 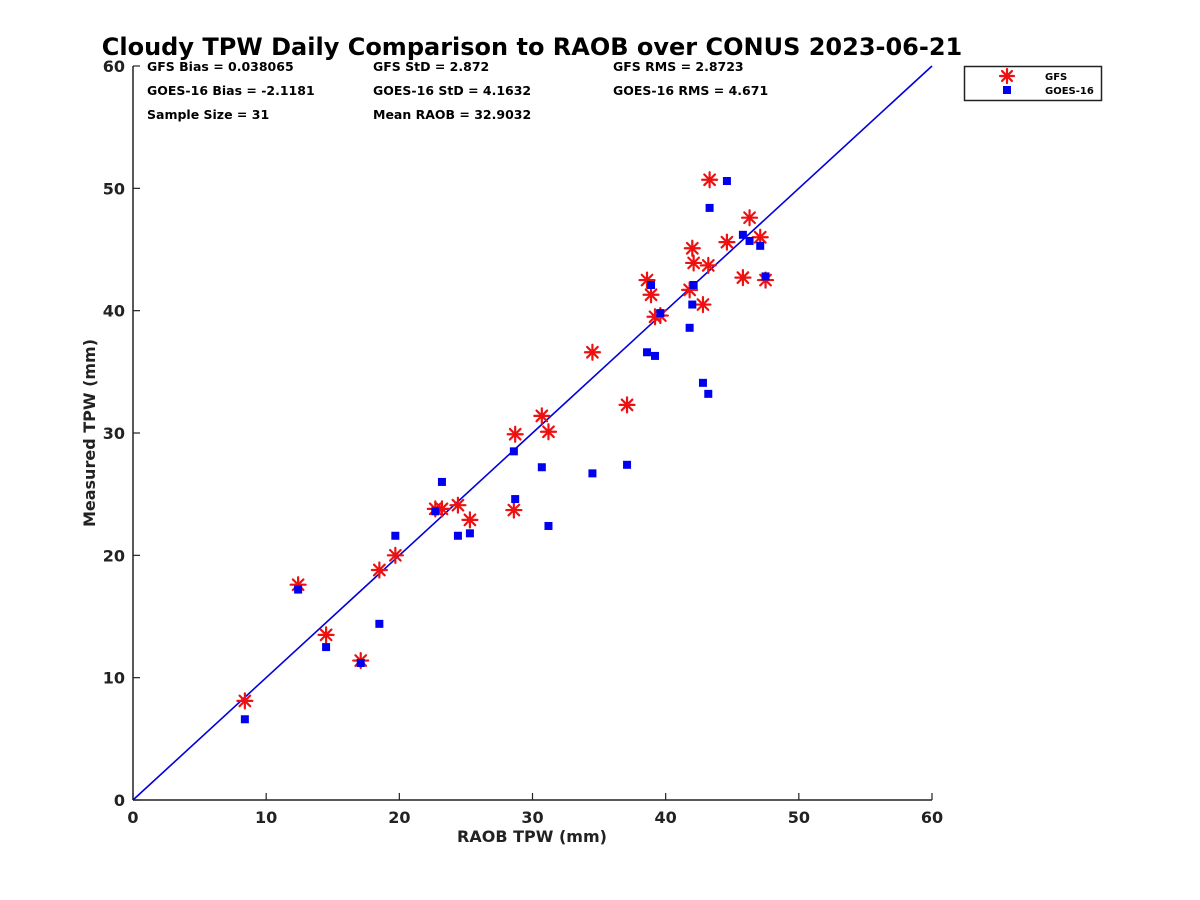 I want to click on x-tick-label: 0, so click(x=132, y=817).